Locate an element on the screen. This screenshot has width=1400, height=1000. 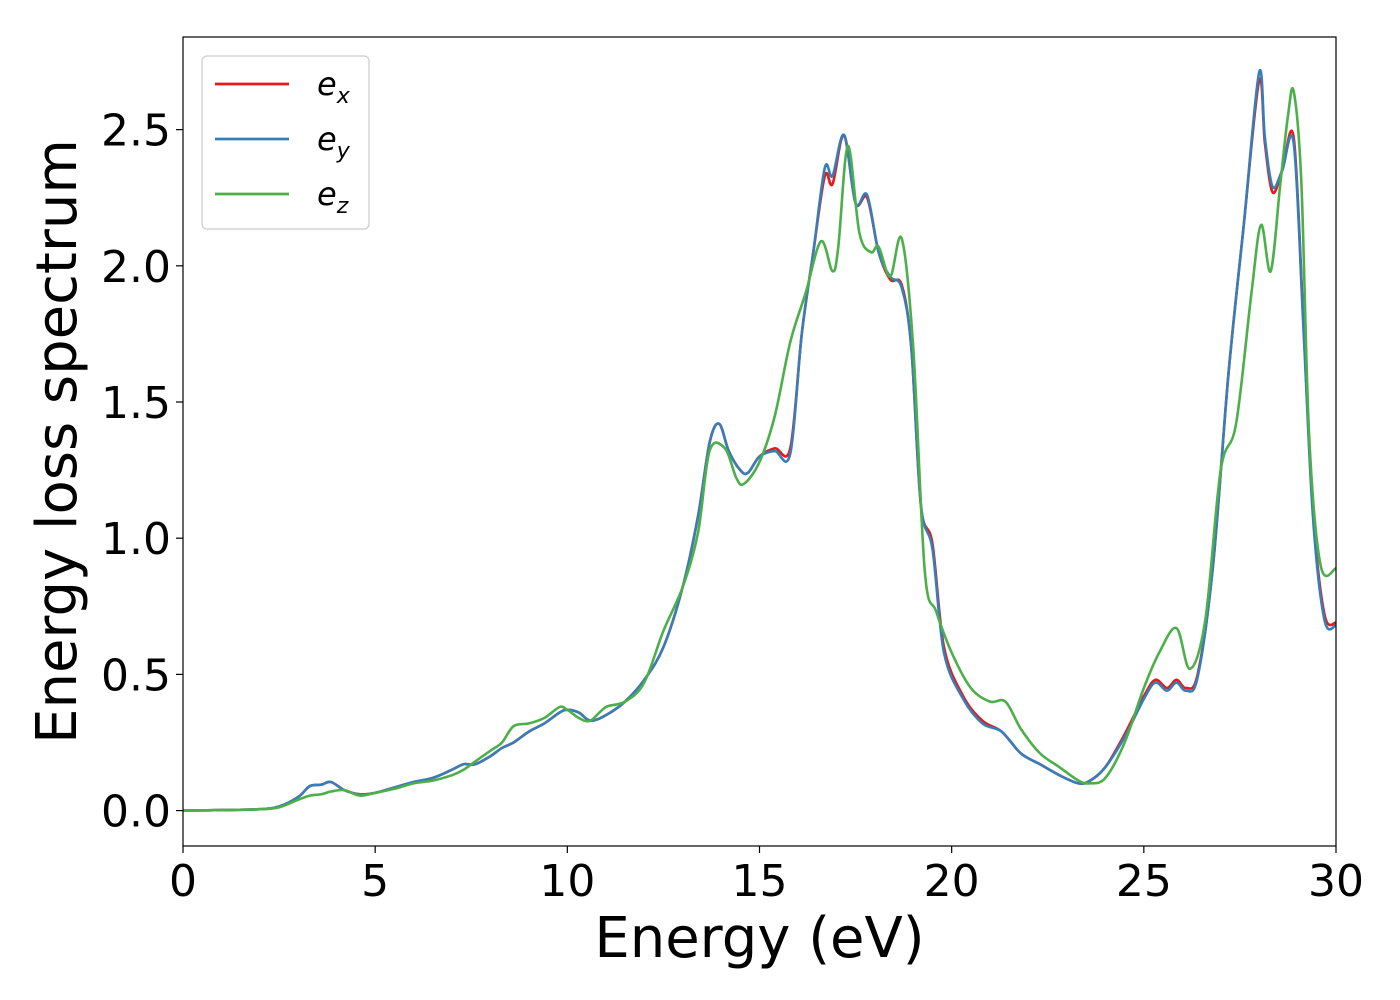
legend-label-ey: ey is located at coordinates (334, 142).